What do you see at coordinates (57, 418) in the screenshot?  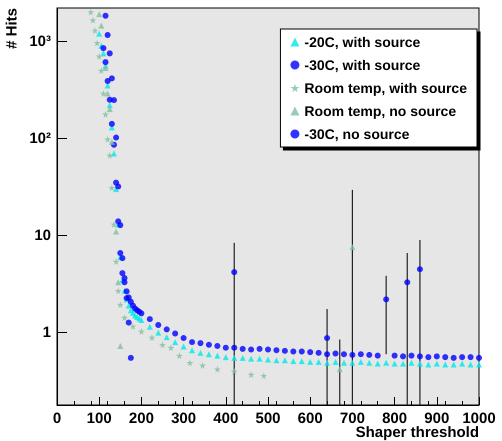 I see `x-tick-label: 0` at bounding box center [57, 418].